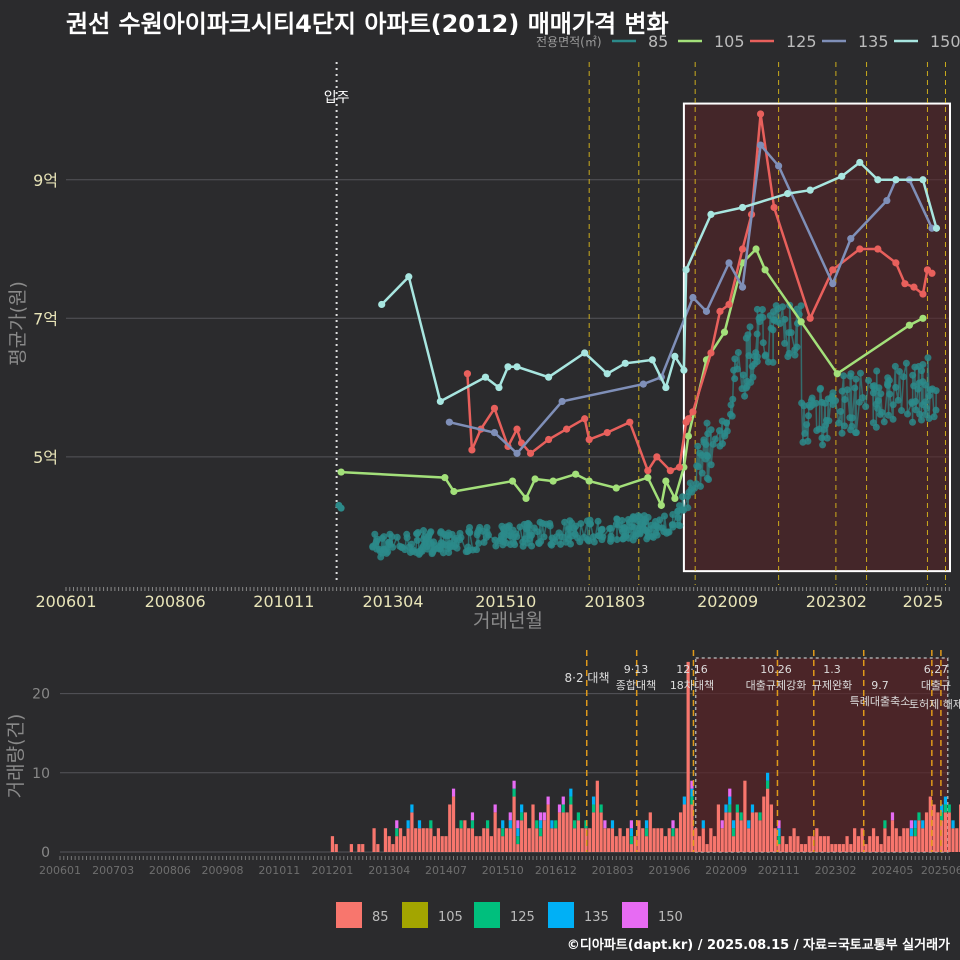 The width and height of the screenshot is (960, 960). What do you see at coordinates (367, 24) in the screenshot?
I see `page-title: 권선 수원아이파크시티4단지 아파트(2012) 매매가격 변화` at bounding box center [367, 24].